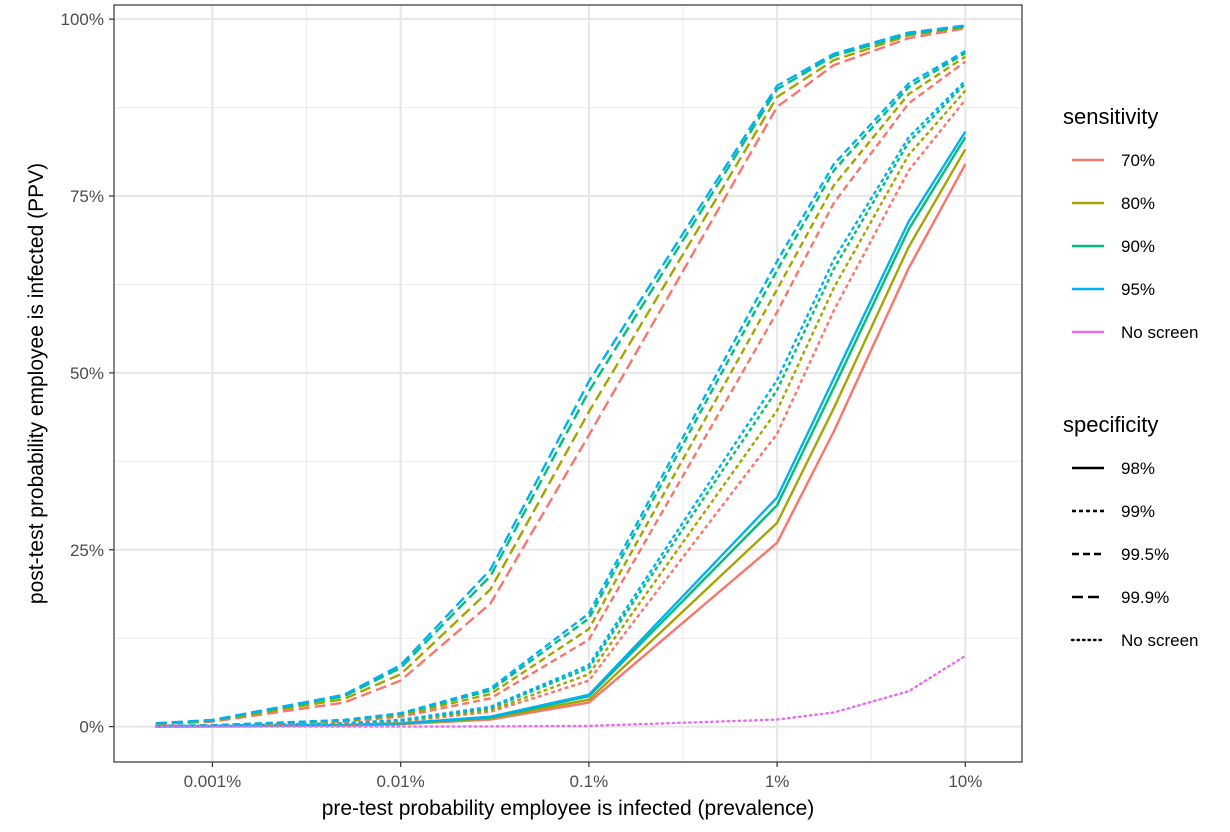 The height and width of the screenshot is (832, 1230). I want to click on legend-label: 99.5%, so click(1145, 554).